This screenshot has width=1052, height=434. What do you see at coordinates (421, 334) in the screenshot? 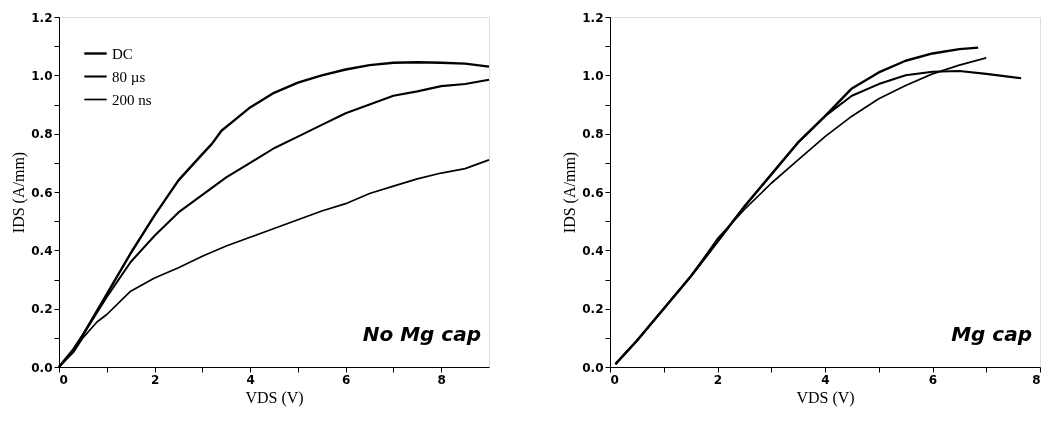
I see `annotation: No Mg cap` at bounding box center [421, 334].